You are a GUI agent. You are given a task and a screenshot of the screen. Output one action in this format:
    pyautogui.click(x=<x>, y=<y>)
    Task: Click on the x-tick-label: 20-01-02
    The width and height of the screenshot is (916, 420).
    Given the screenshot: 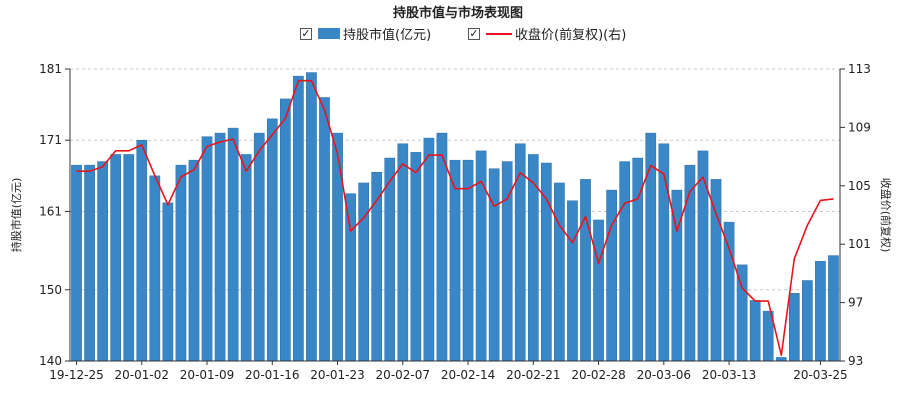 What is the action you would take?
    pyautogui.click(x=142, y=375)
    